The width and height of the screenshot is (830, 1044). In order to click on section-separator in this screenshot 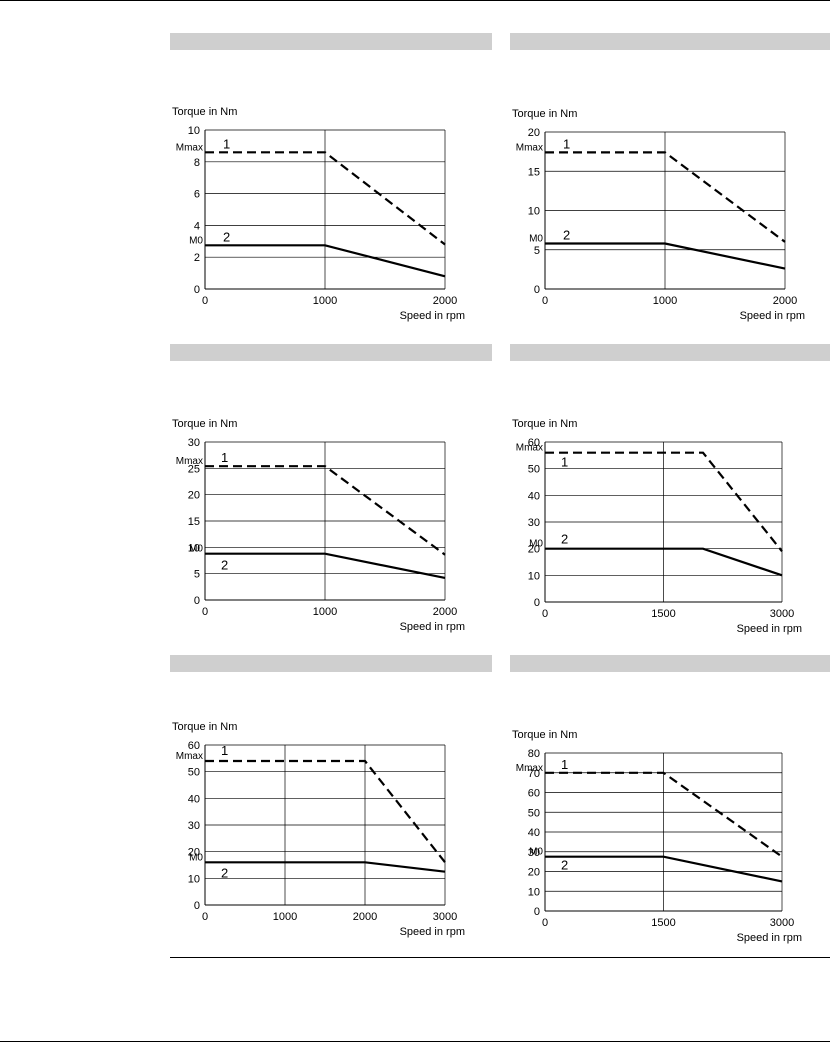, I will do `click(500, 957)`.